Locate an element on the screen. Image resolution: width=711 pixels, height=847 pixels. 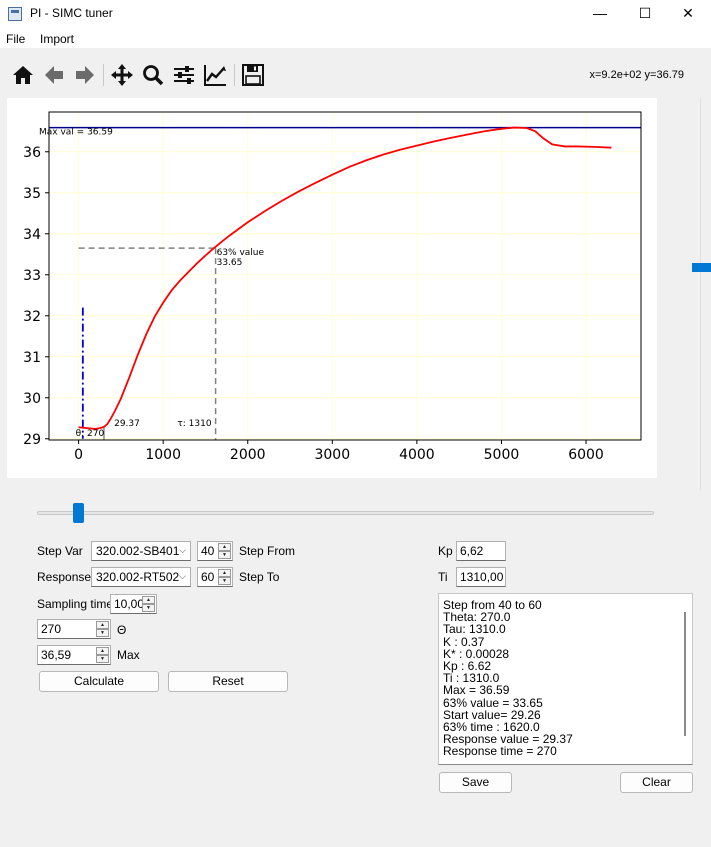
back-icon is located at coordinates (54, 75).